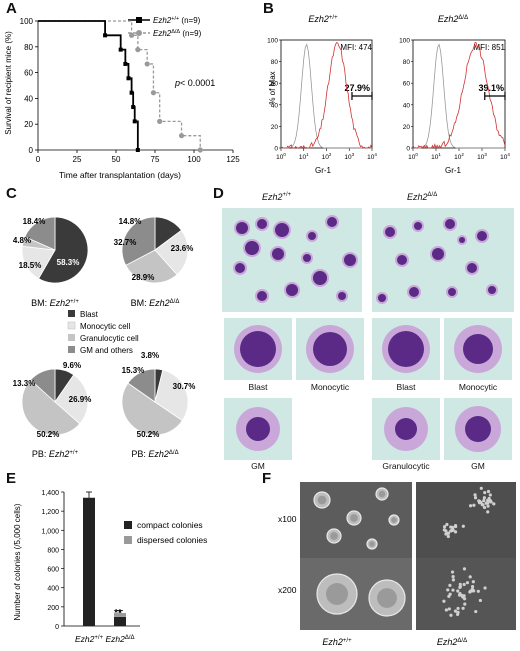 The height and width of the screenshot is (651, 520). Describe the element at coordinates (452, 292) in the screenshot. I see `cell-ko-9-nucleus` at that location.